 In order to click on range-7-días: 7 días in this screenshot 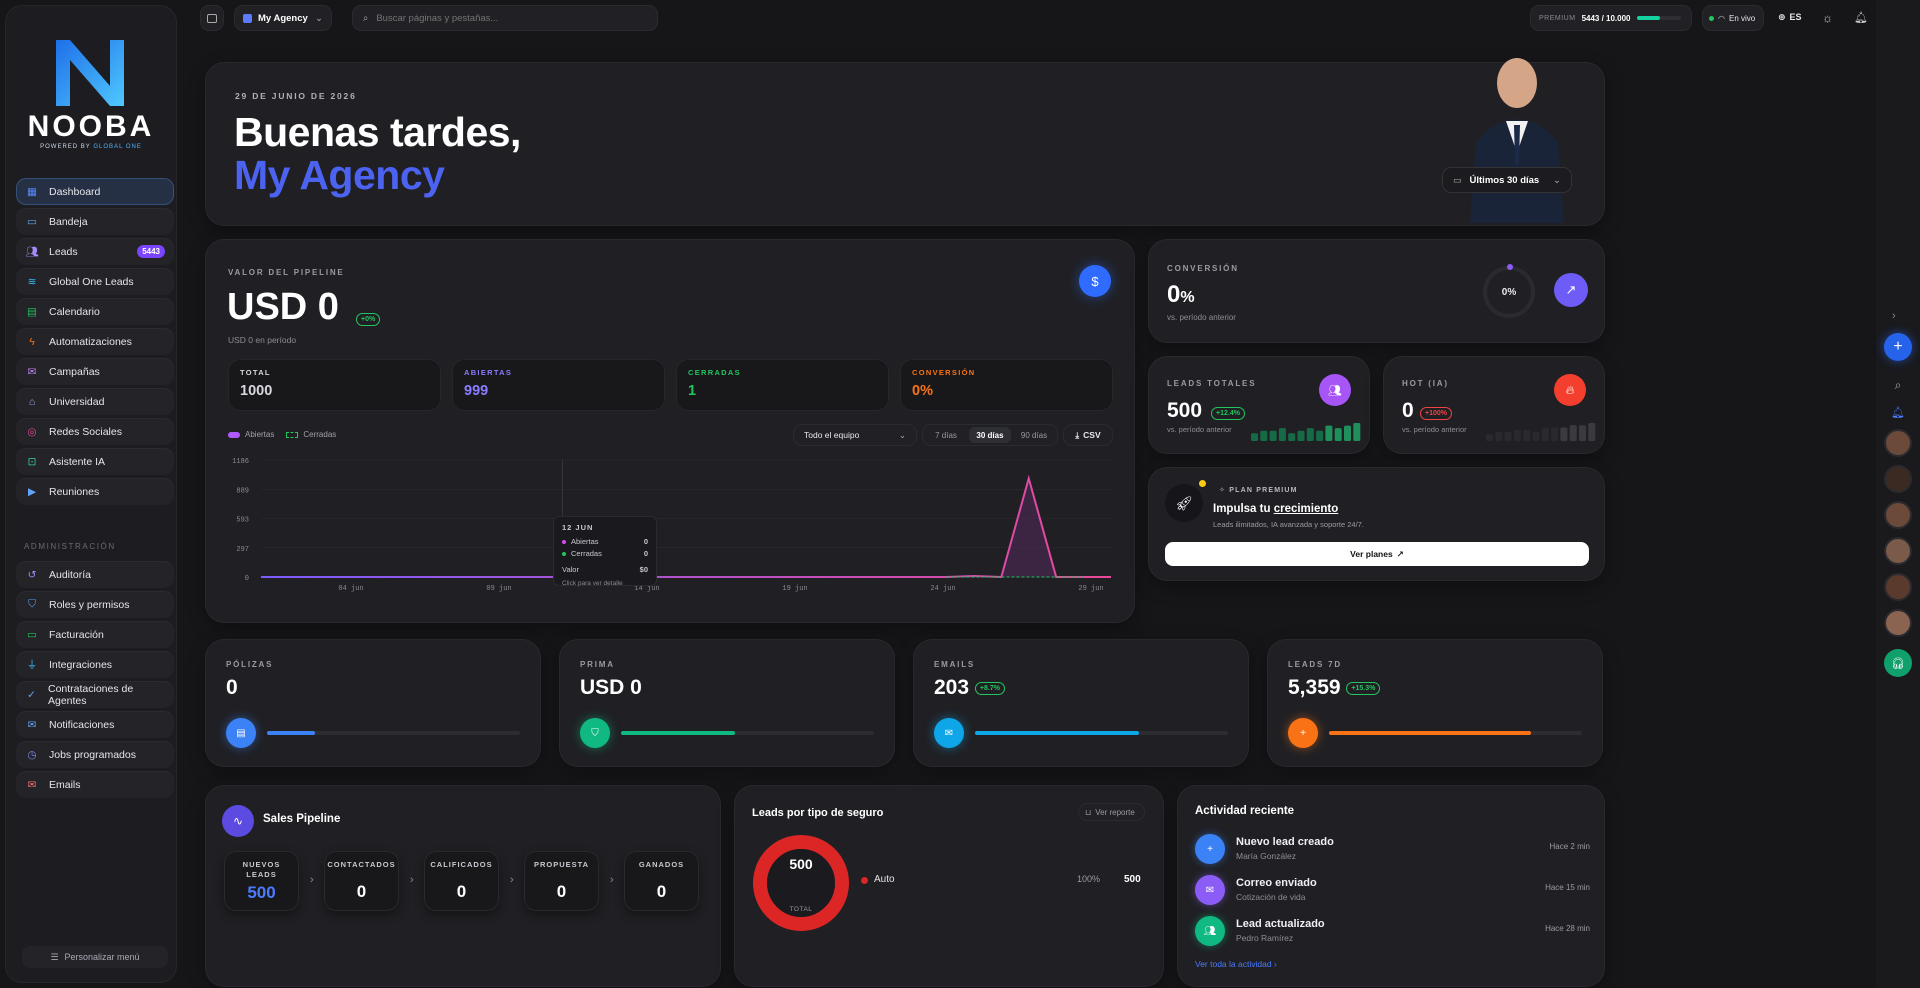, I will do `click(946, 435)`.